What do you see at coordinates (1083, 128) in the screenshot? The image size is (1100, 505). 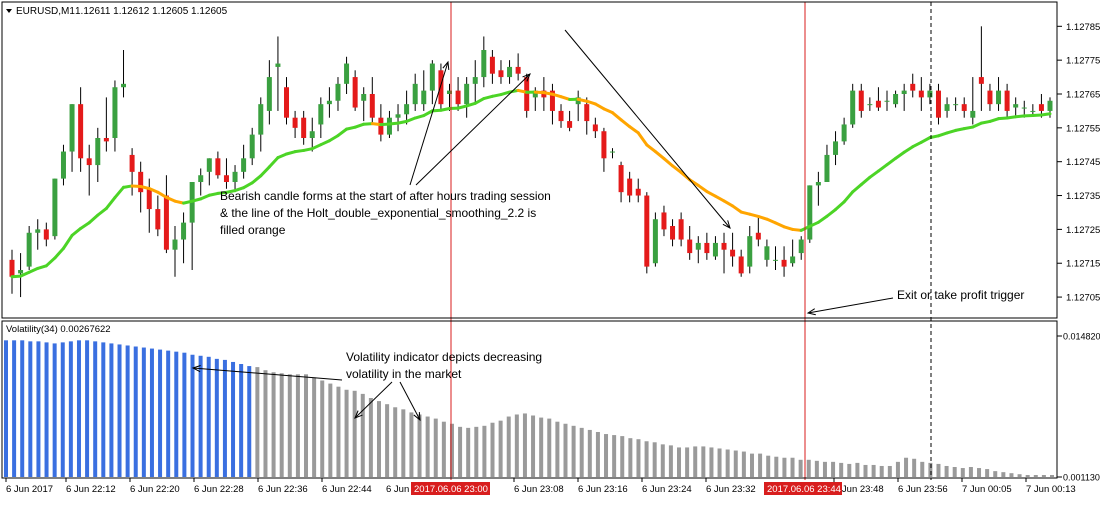 I see `price-tick-label: 1.12755` at bounding box center [1083, 128].